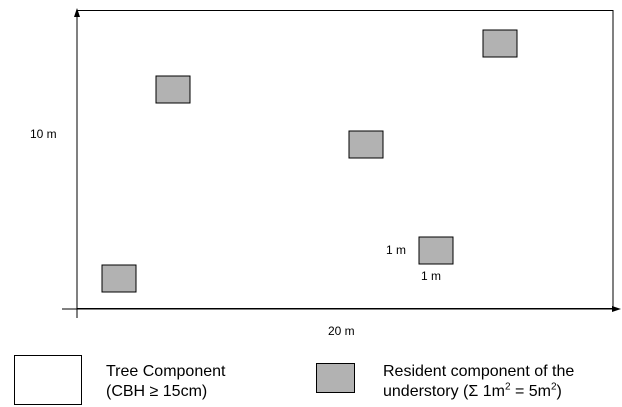 The width and height of the screenshot is (622, 407). I want to click on legend-tree-line2: (CBH ≥ 15cm), so click(157, 391).